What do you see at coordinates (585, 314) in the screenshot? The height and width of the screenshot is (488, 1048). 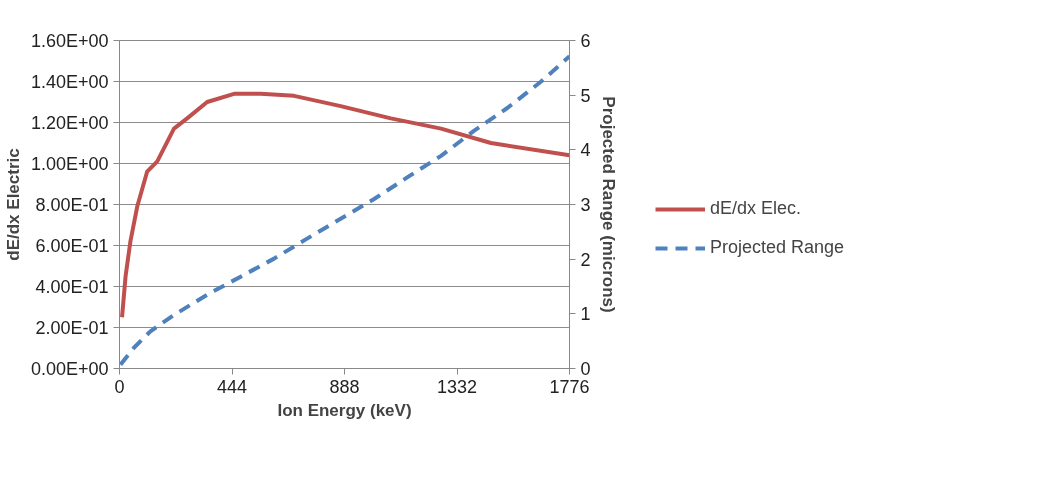 I see `y2-tick-label: 1` at bounding box center [585, 314].